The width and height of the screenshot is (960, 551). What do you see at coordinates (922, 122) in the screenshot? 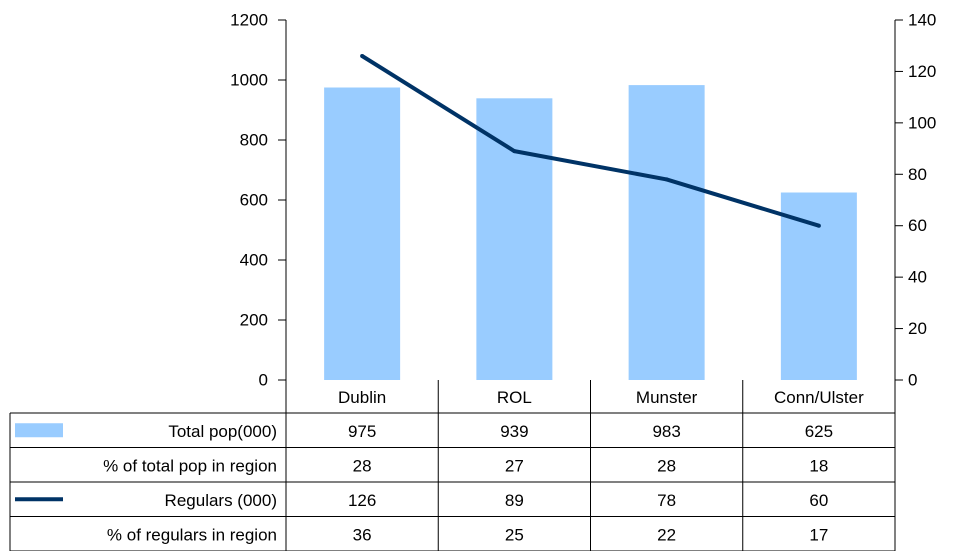
I see `y-right-tick-label: 100` at bounding box center [922, 122].